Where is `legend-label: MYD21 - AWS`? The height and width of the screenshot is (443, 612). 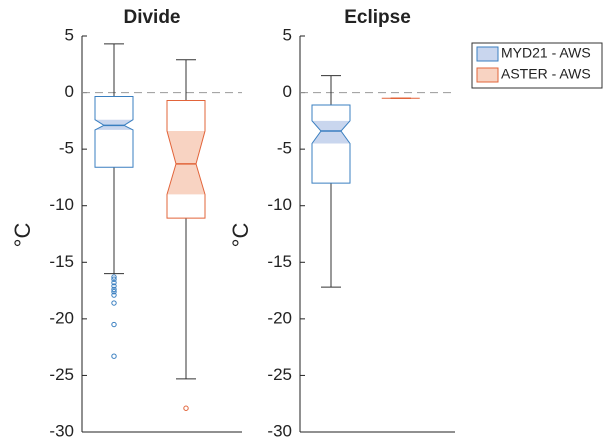 legend-label: MYD21 - AWS is located at coordinates (546, 53).